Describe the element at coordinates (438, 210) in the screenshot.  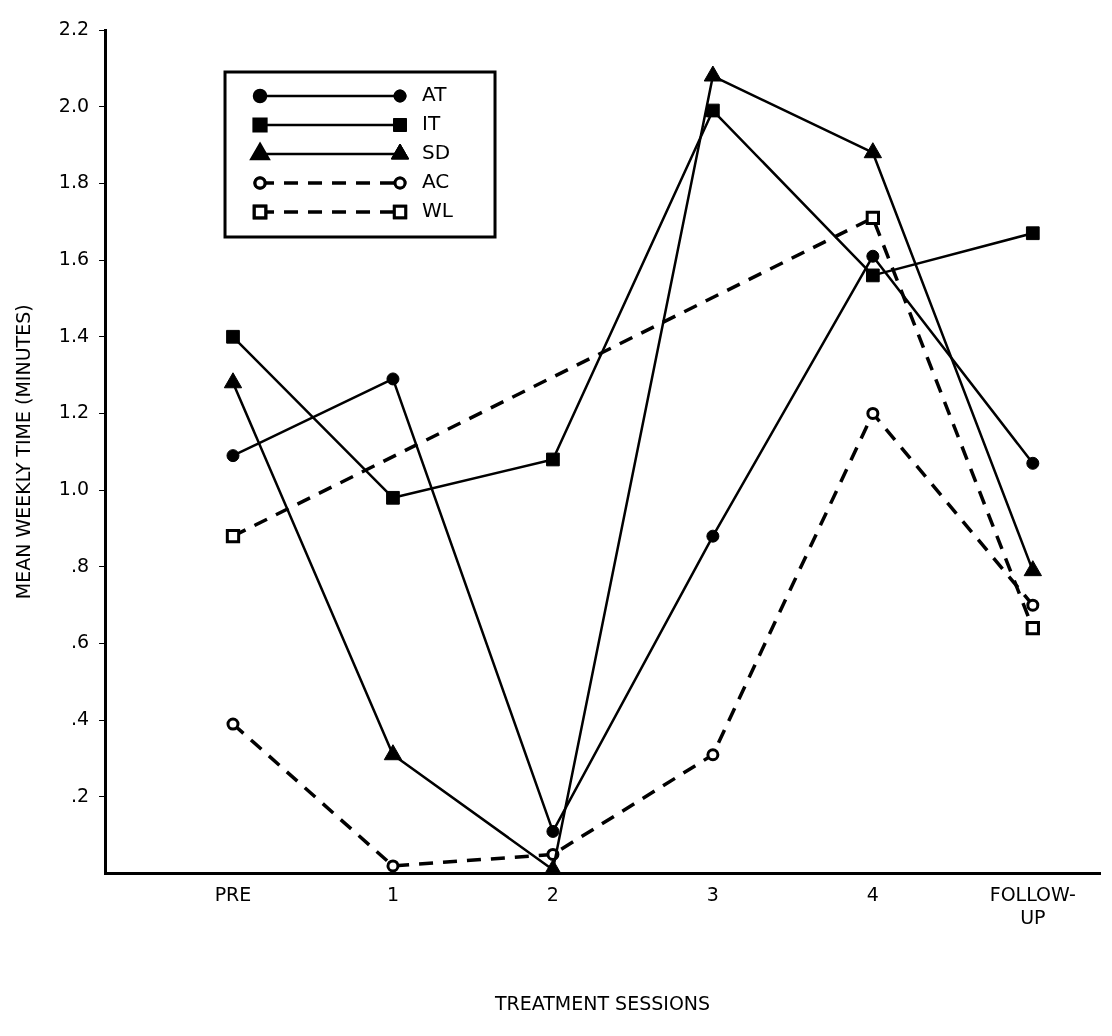
I see `legend-label: WL` at that location.